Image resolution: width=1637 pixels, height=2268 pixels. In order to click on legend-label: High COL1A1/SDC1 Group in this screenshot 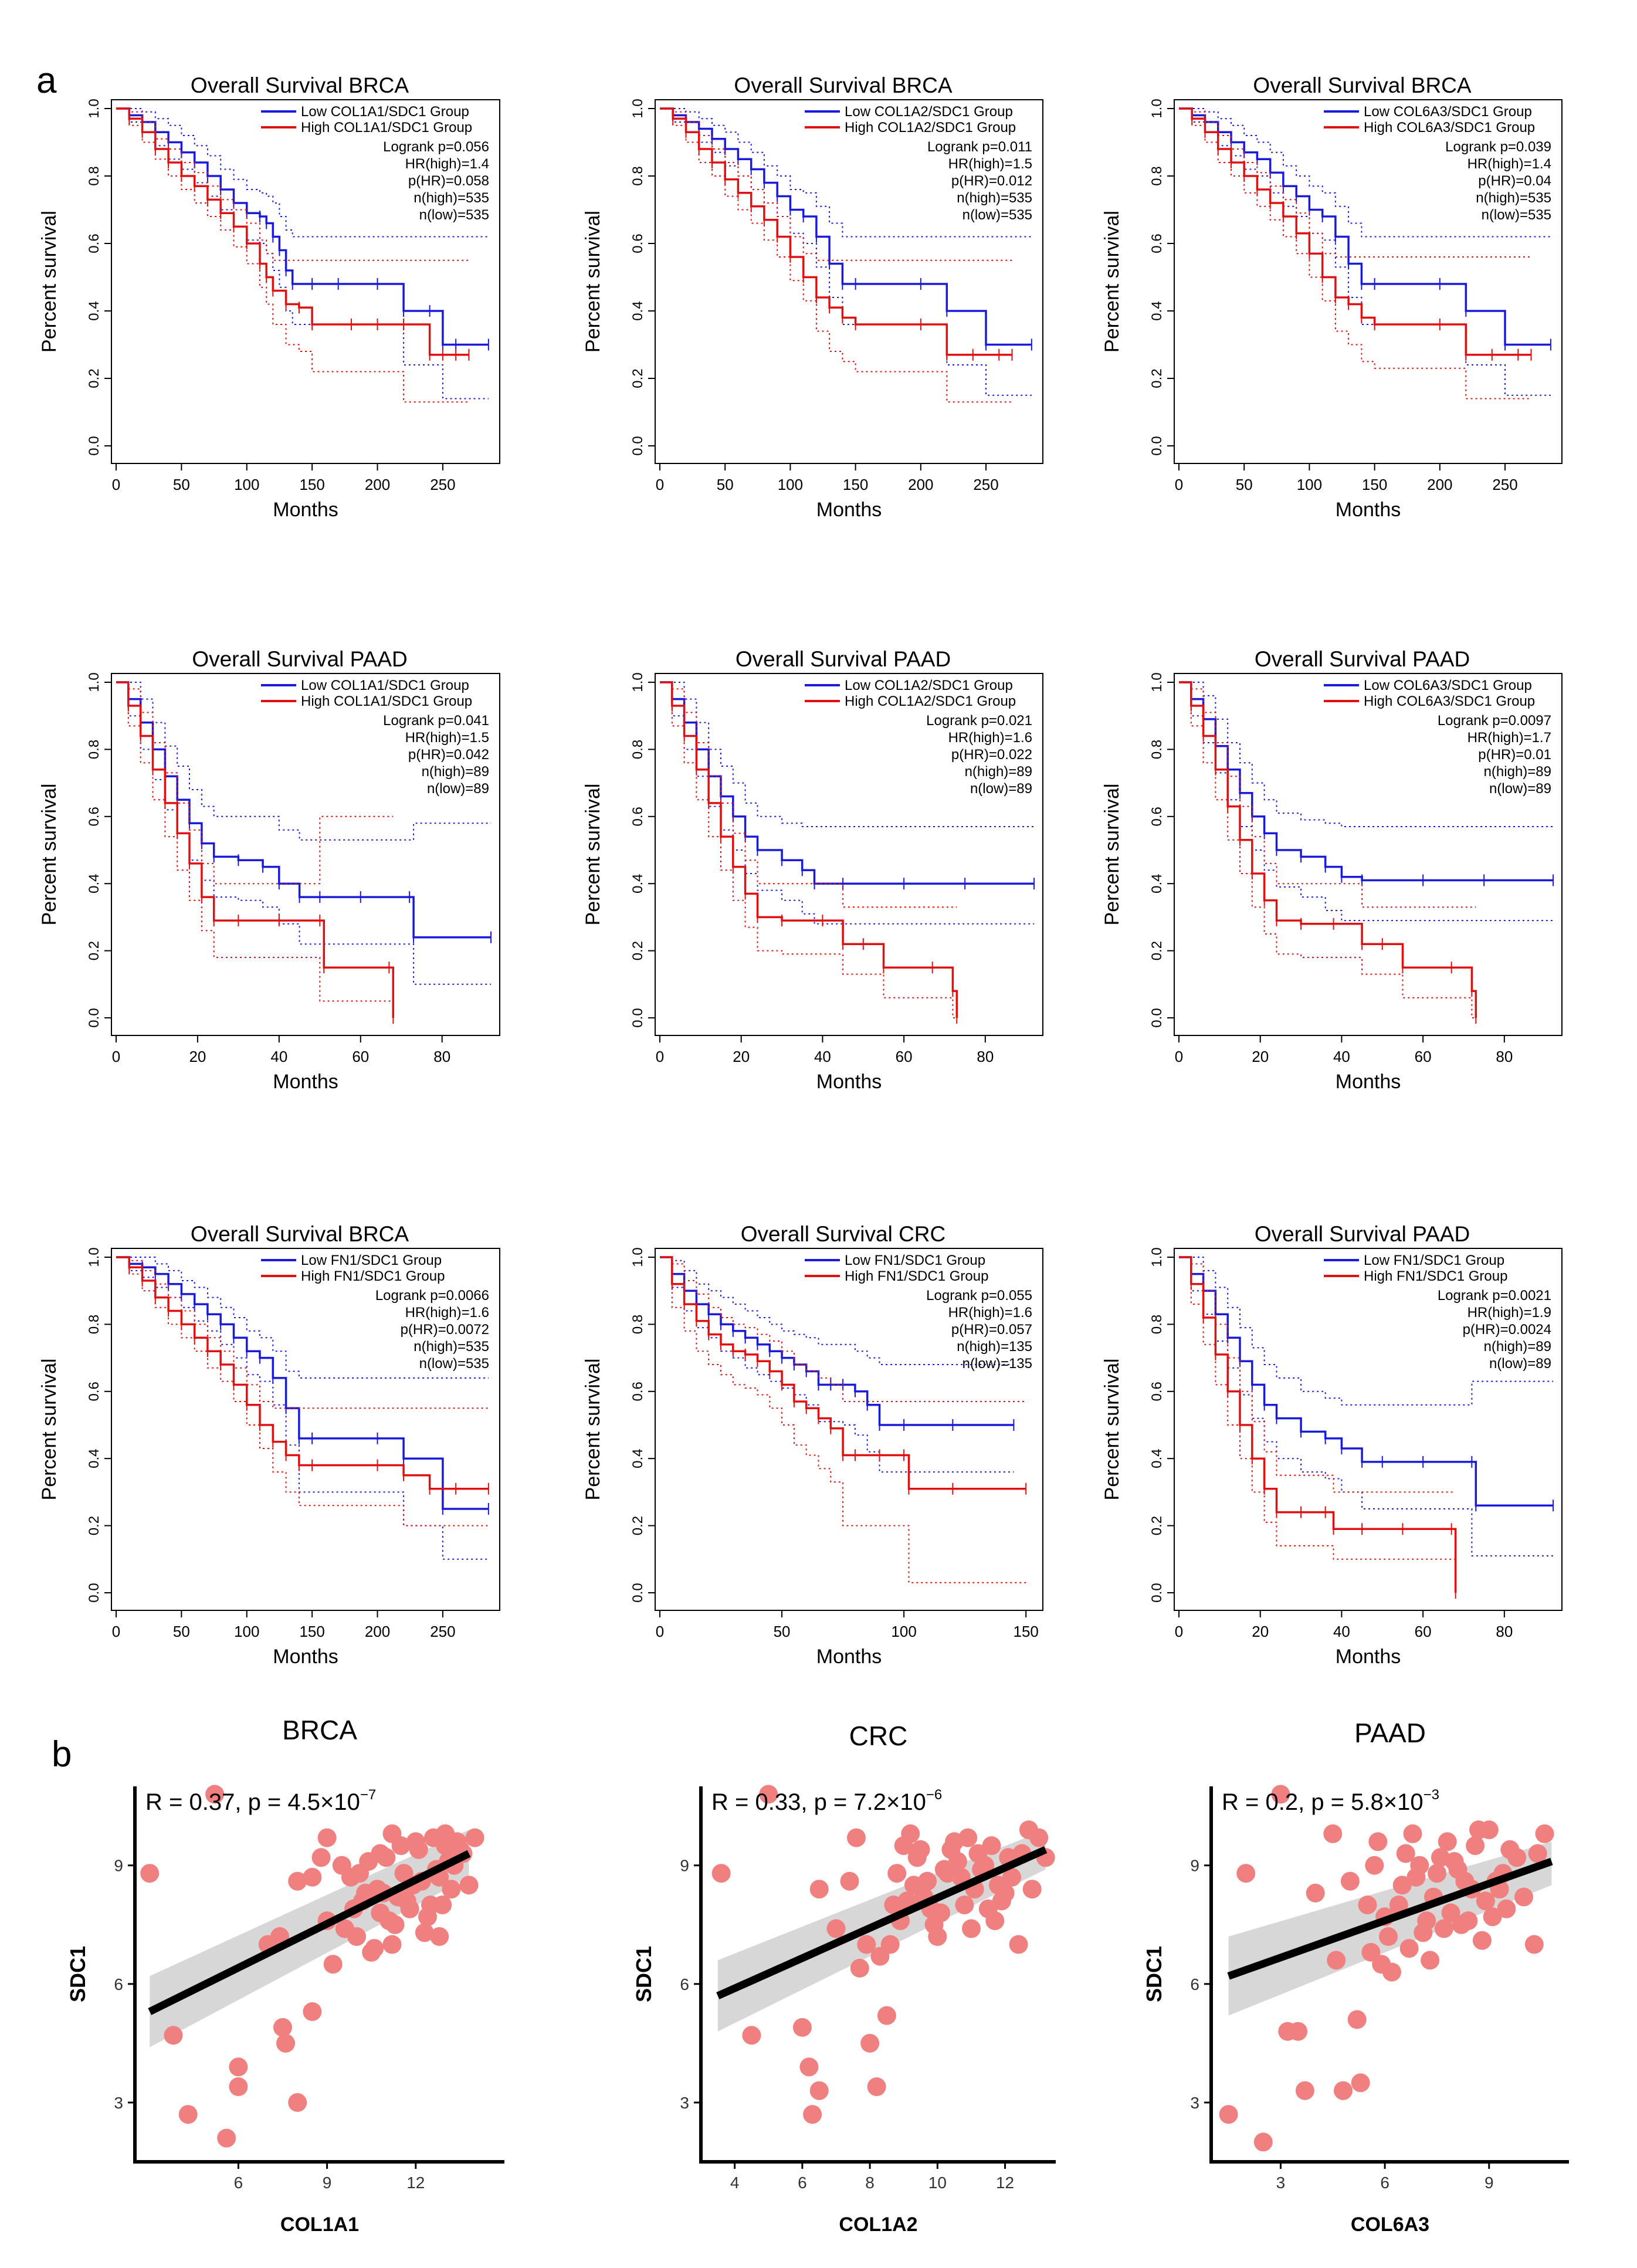, I will do `click(387, 701)`.